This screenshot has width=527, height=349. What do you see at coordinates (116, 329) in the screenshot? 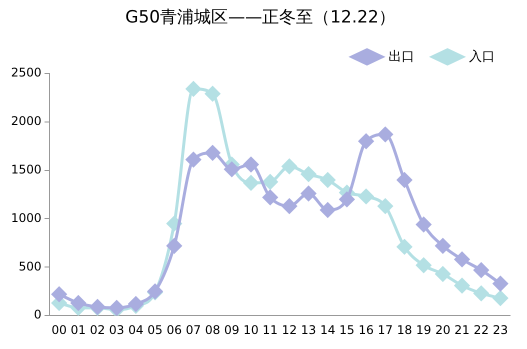
I see `x-tick-label: 03` at bounding box center [116, 329].